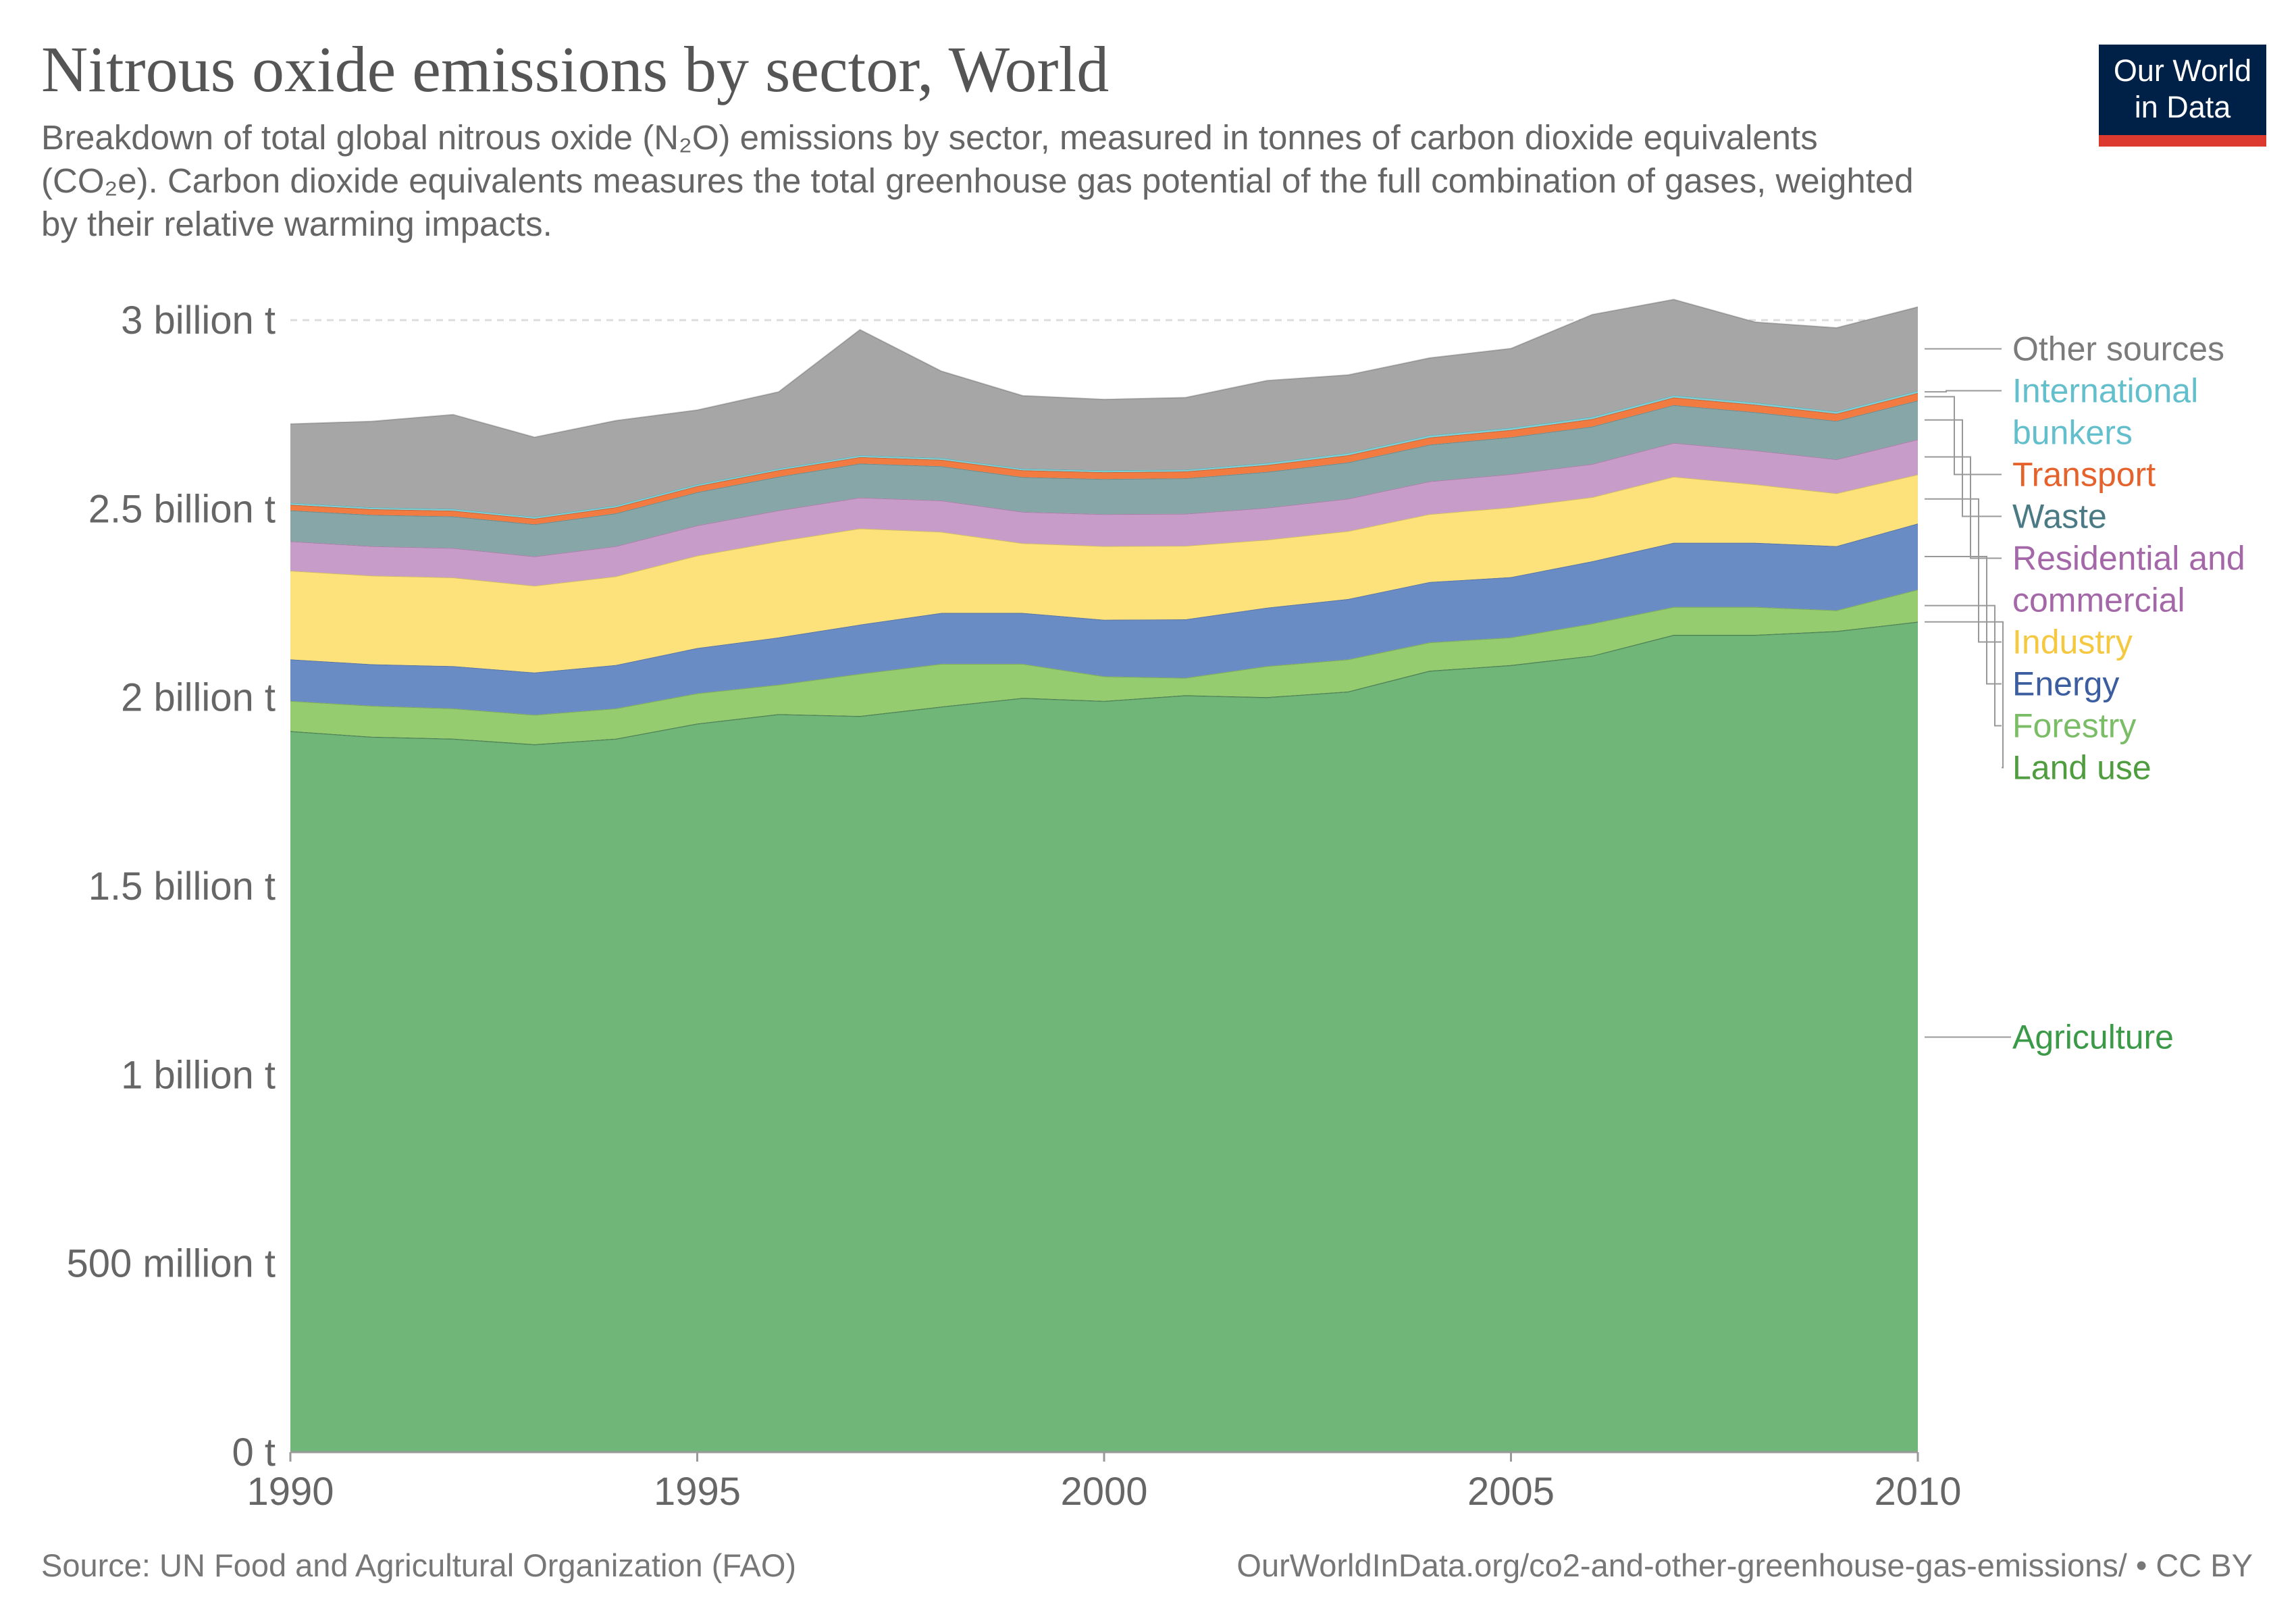  I want to click on x-tick-label: 1990, so click(290, 1492).